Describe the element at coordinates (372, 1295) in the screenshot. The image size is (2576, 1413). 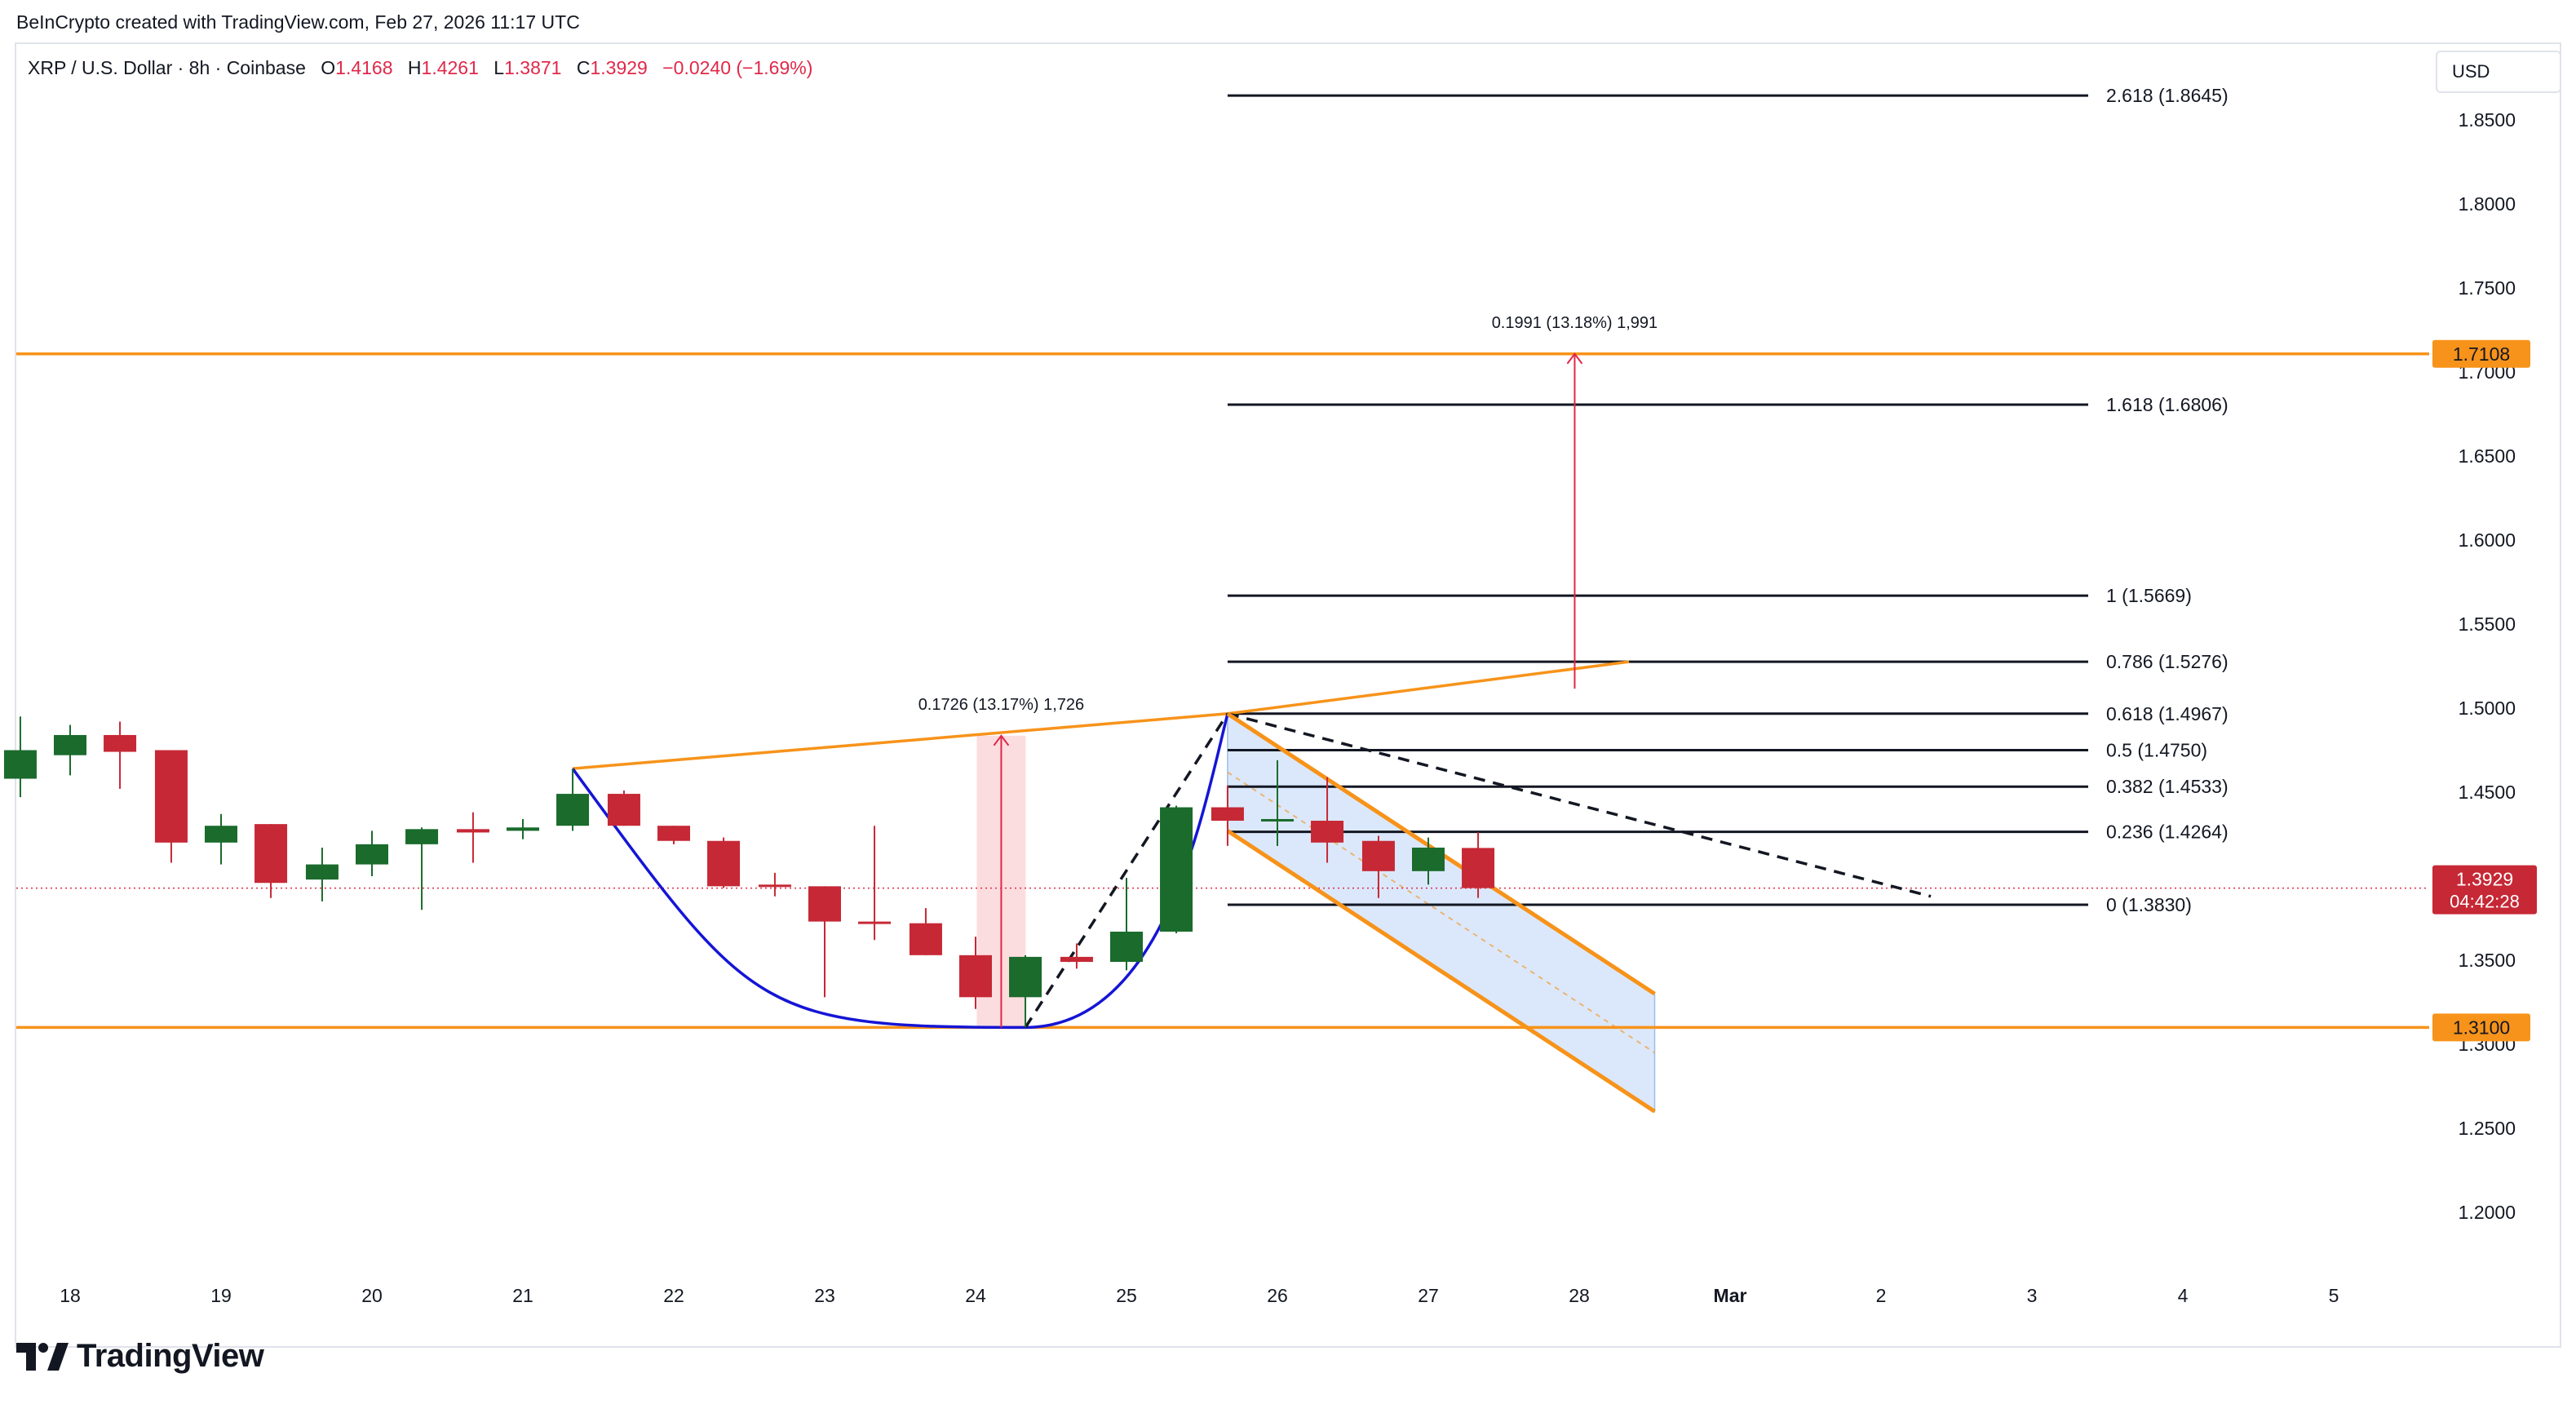
I see `x-tick-label: 20` at that location.